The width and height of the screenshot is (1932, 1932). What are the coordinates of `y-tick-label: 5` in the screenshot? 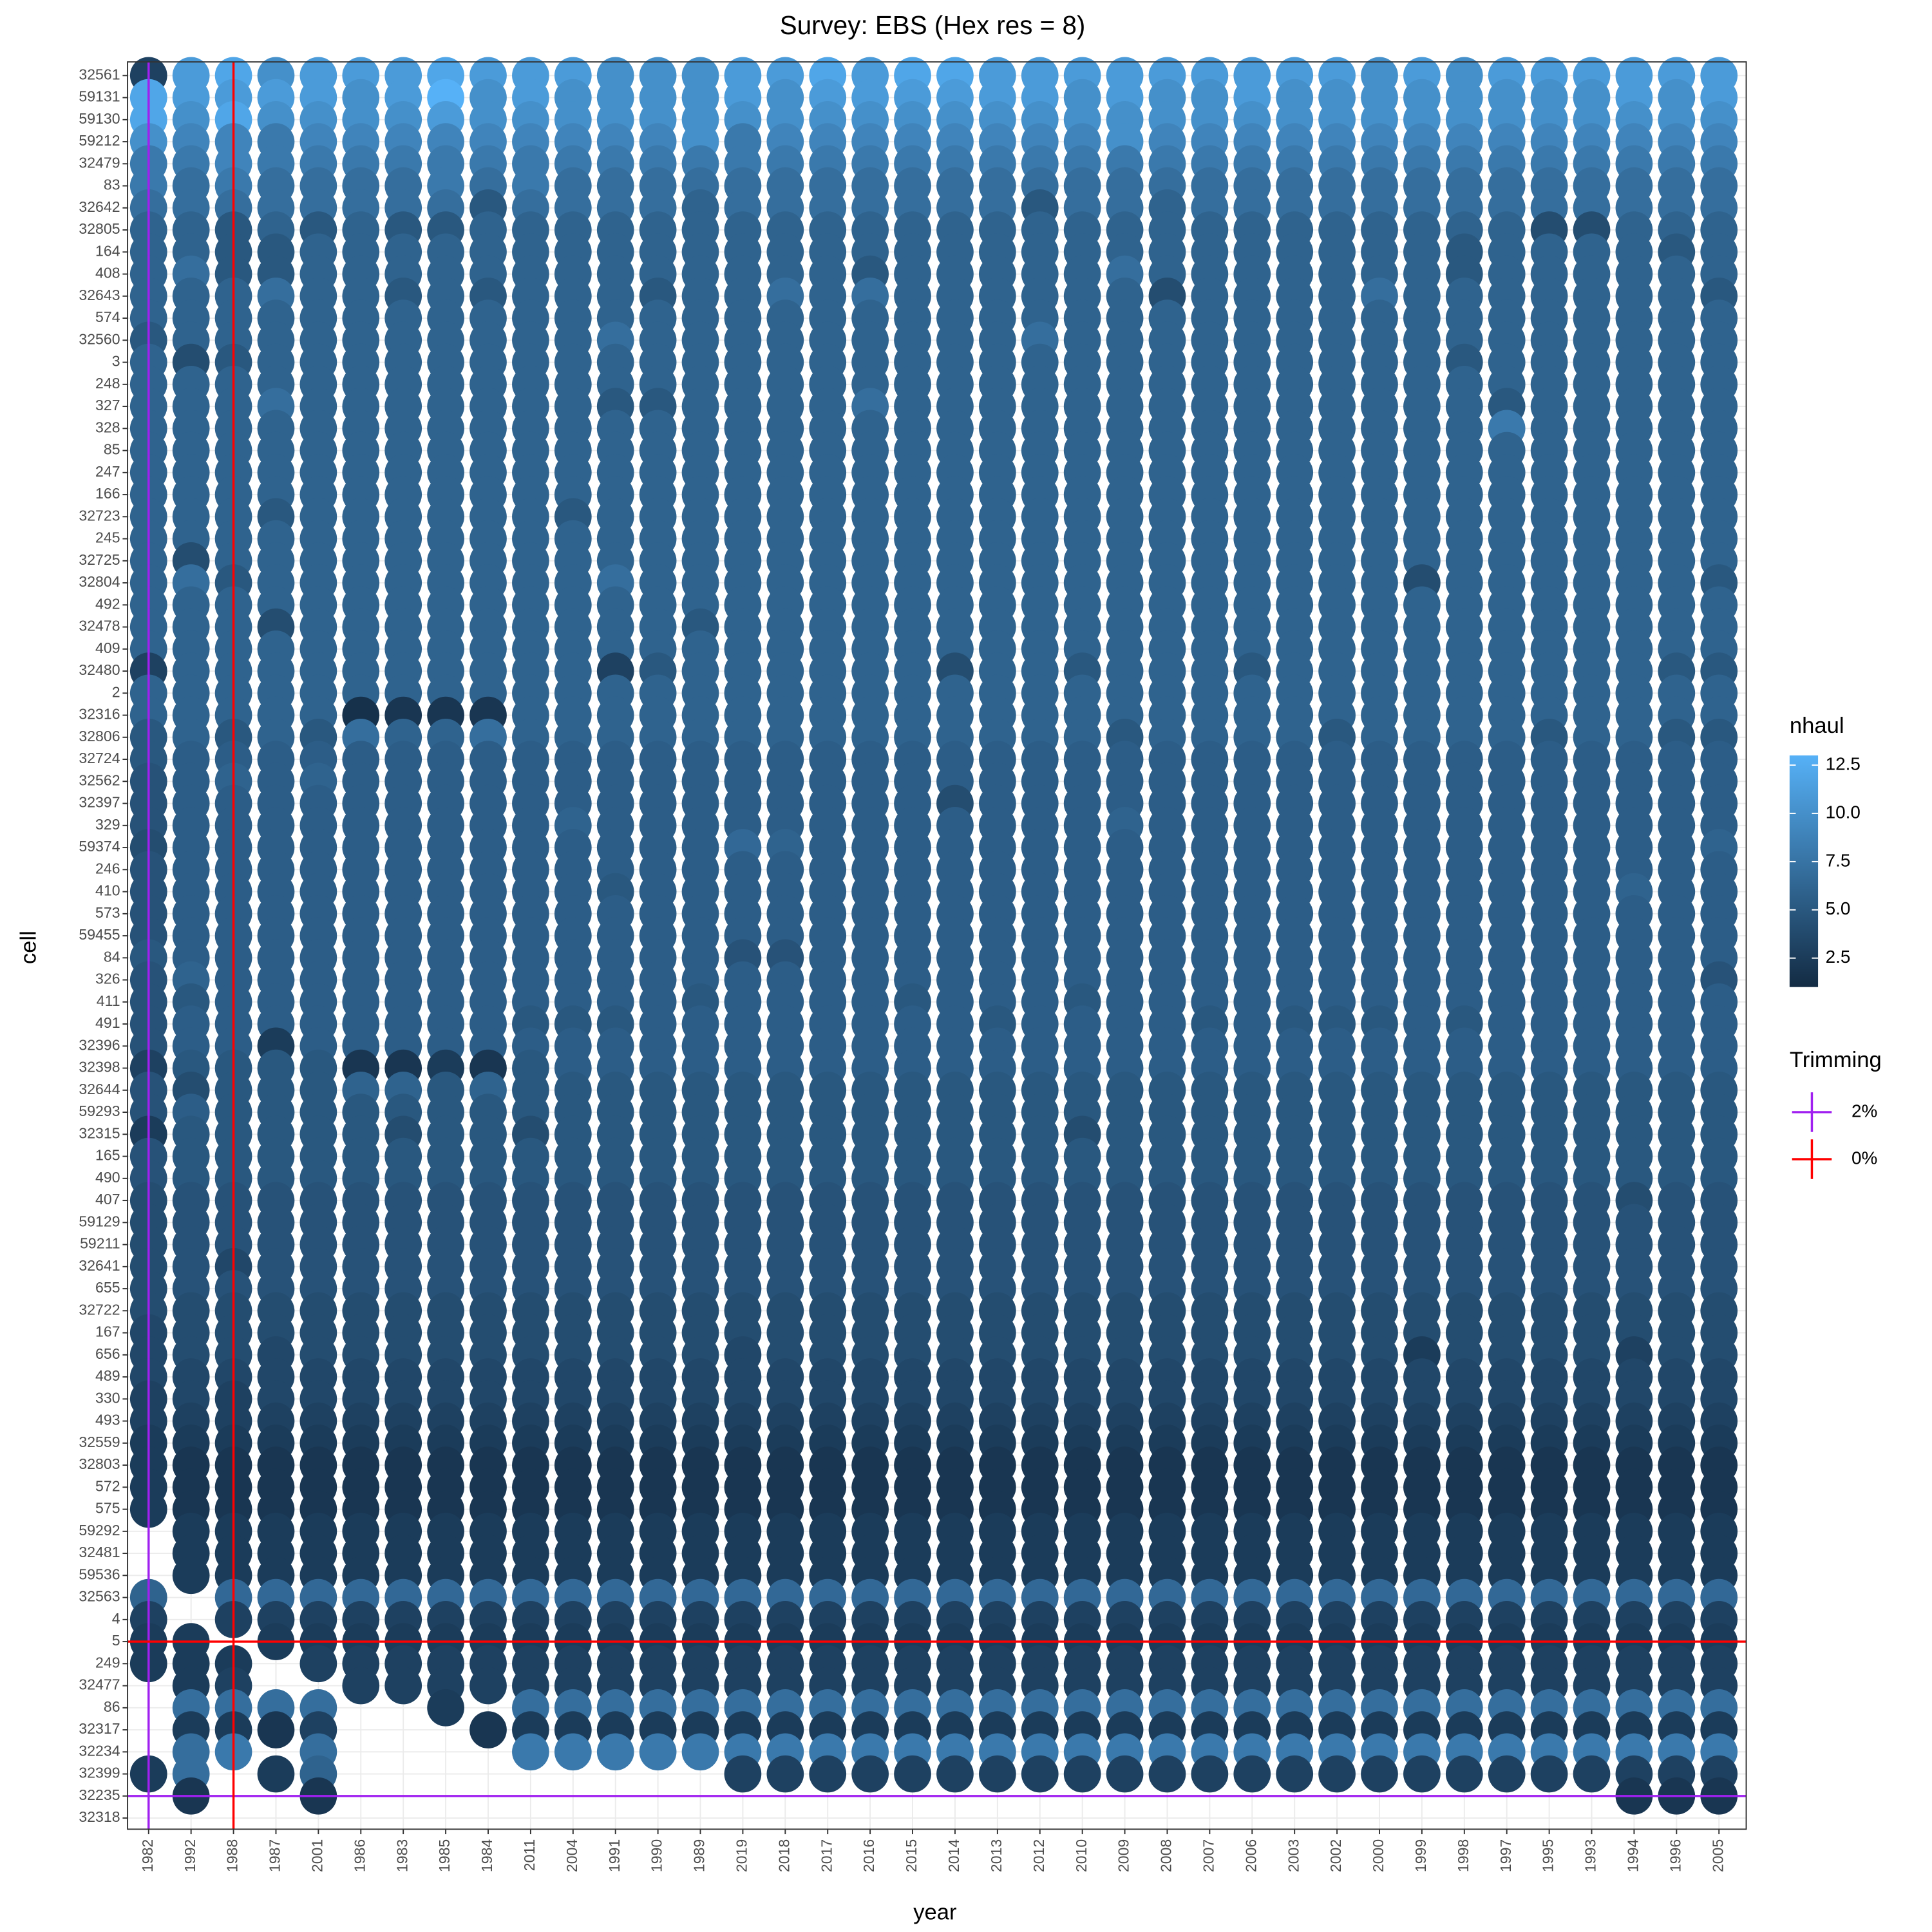 It's located at (116, 1640).